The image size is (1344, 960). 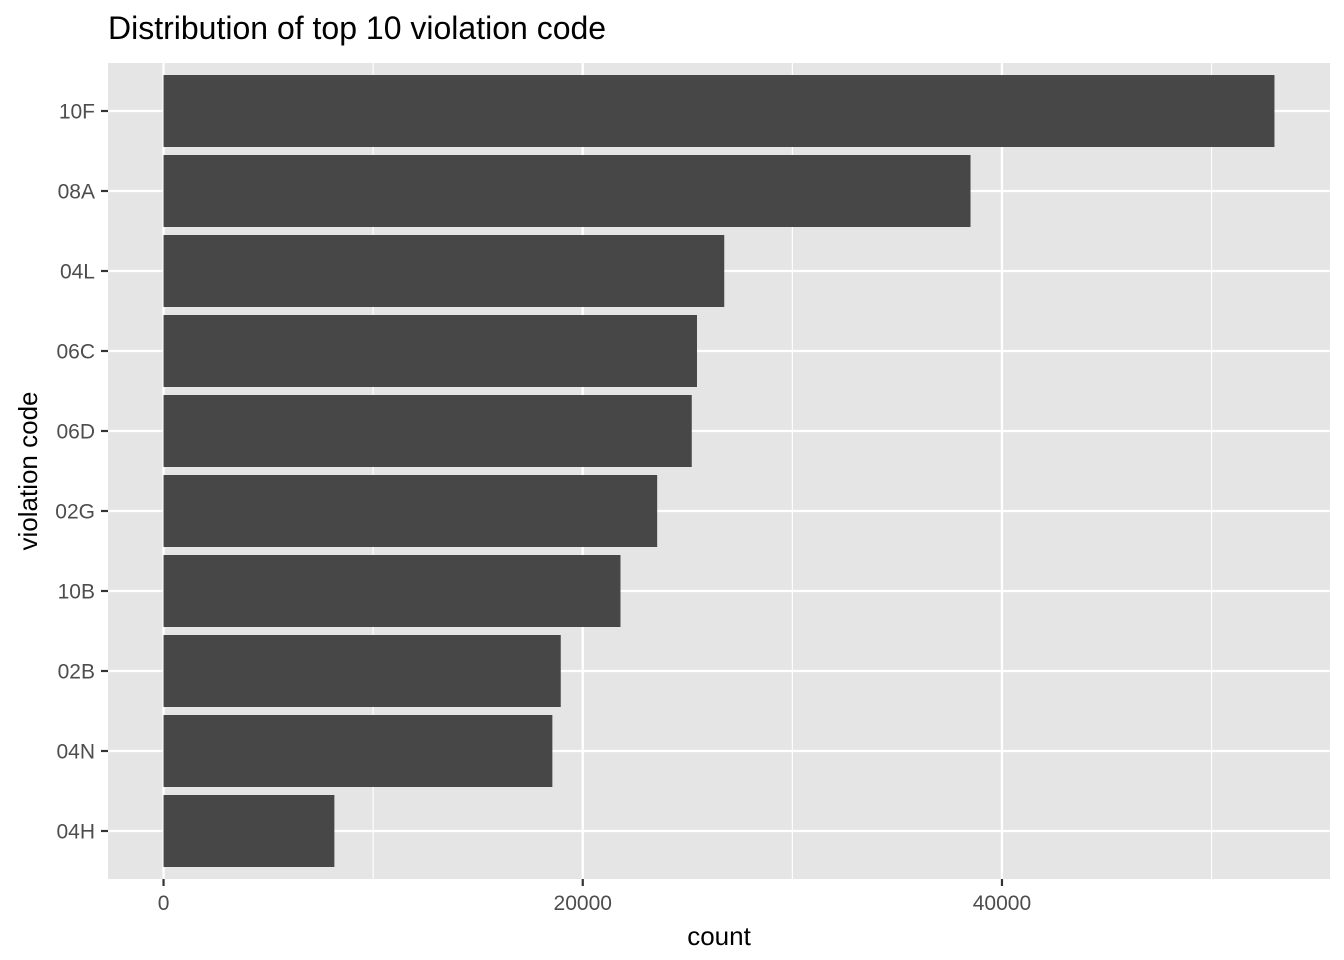 What do you see at coordinates (249, 831) in the screenshot?
I see `bar-04h` at bounding box center [249, 831].